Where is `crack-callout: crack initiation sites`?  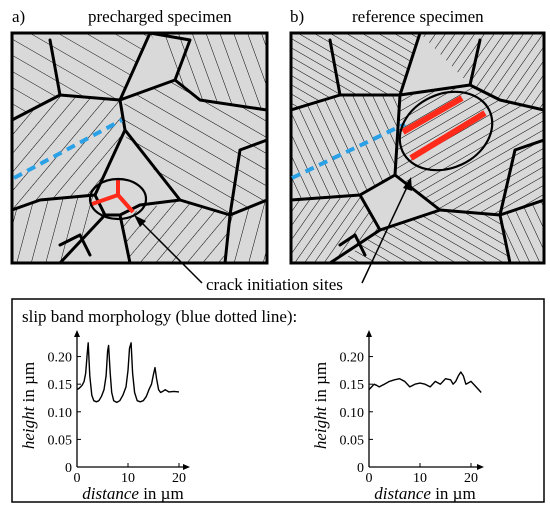 crack-callout: crack initiation sites is located at coordinates (273, 235).